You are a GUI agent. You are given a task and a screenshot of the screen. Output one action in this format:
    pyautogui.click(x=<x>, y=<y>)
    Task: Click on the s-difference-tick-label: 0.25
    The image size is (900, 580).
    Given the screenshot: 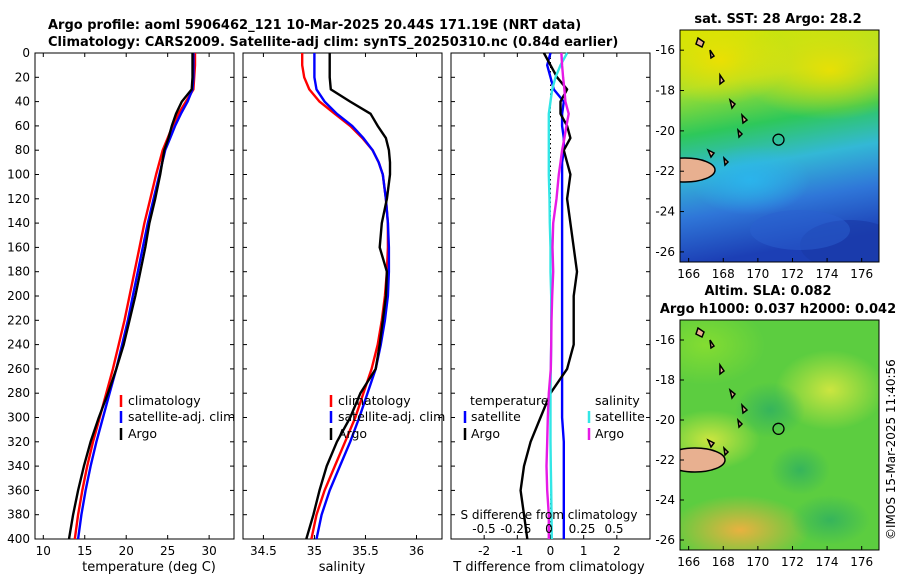 What is the action you would take?
    pyautogui.click(x=582, y=529)
    